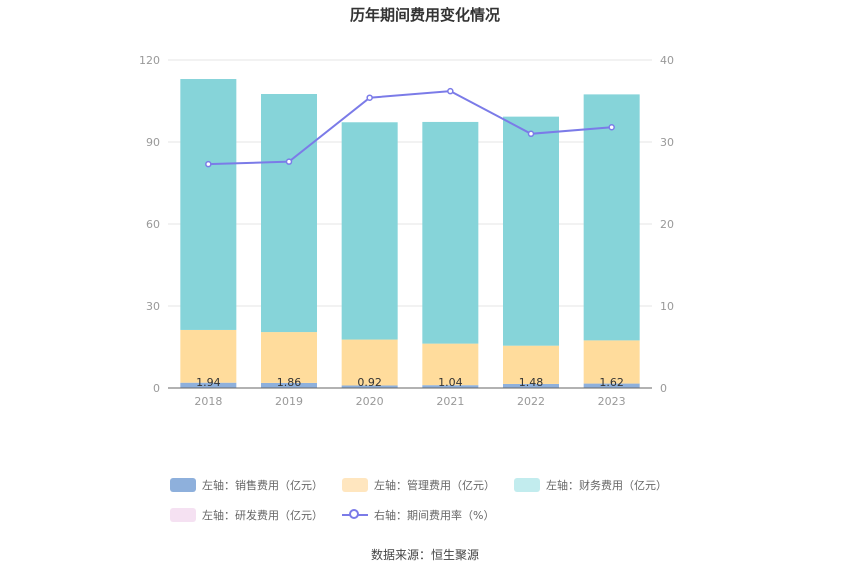  I want to click on rate-point-2019, so click(289, 161).